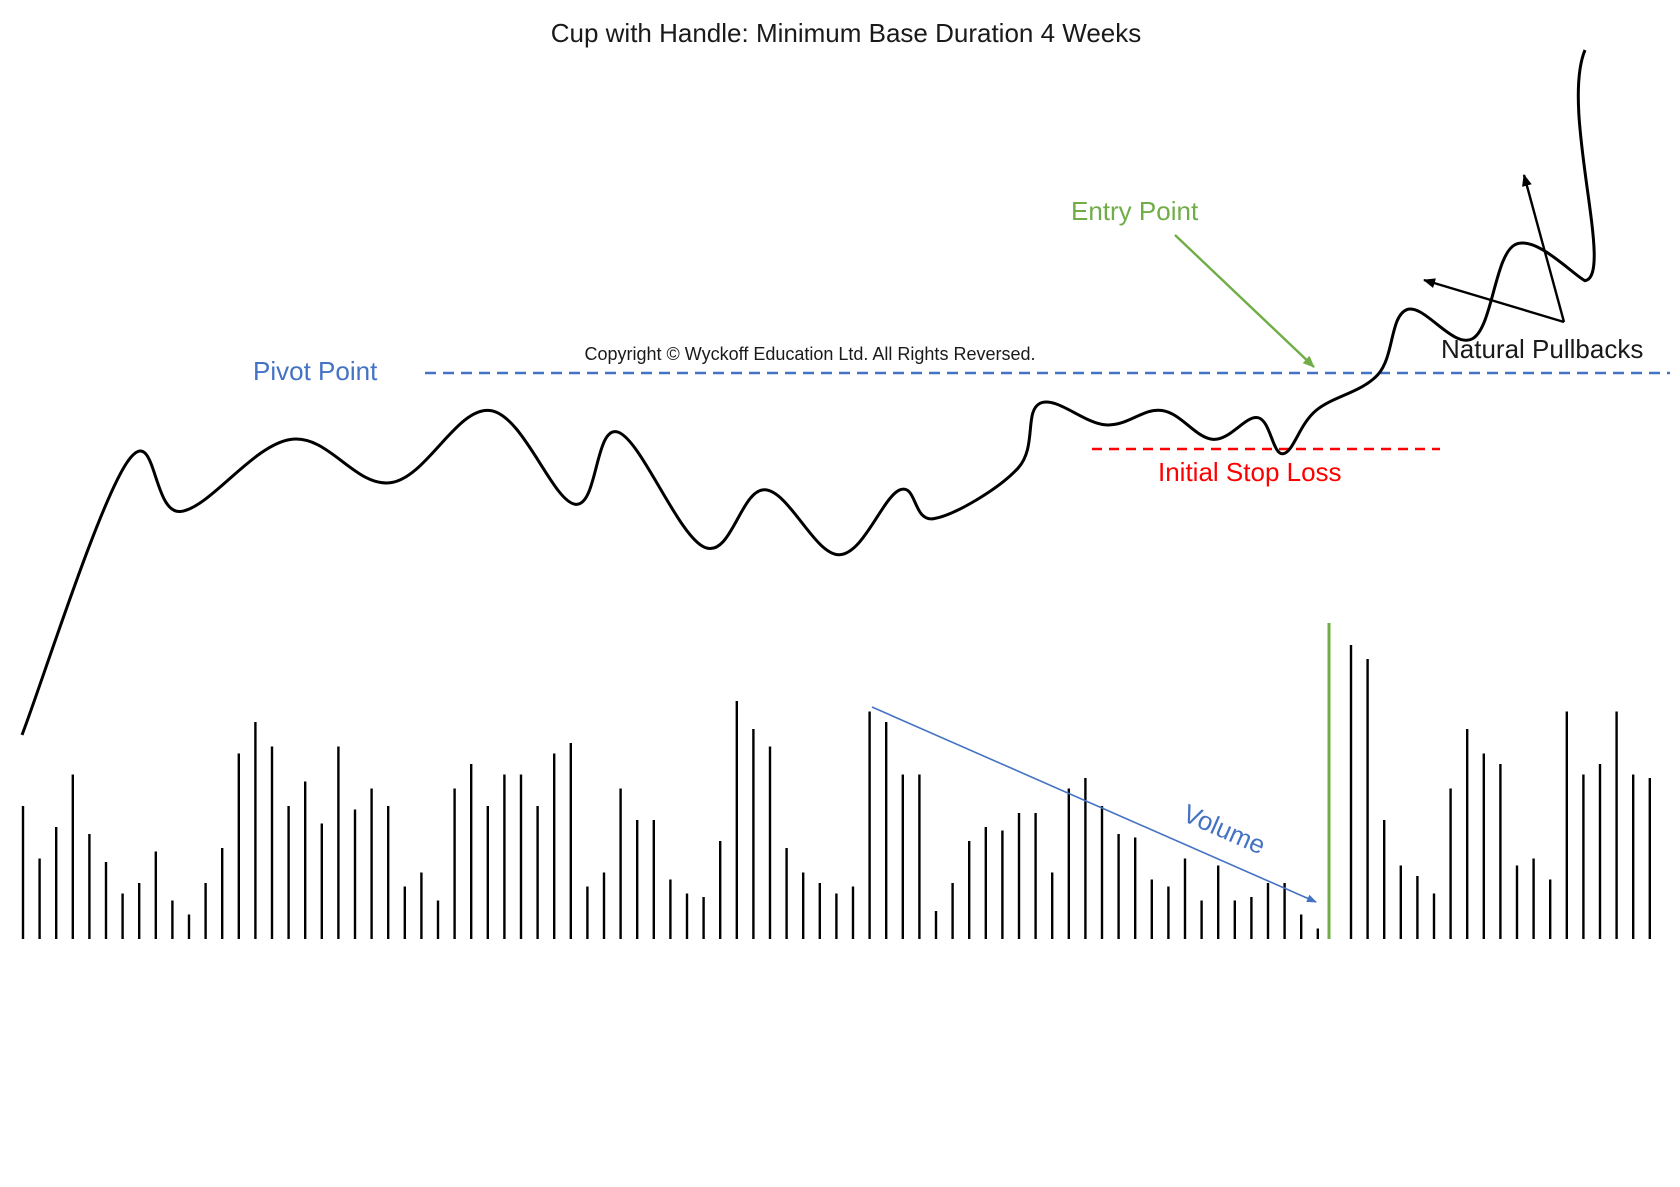 The height and width of the screenshot is (1187, 1680). Describe the element at coordinates (315, 371) in the screenshot. I see `pivot-point-label: Pivot Point` at that location.